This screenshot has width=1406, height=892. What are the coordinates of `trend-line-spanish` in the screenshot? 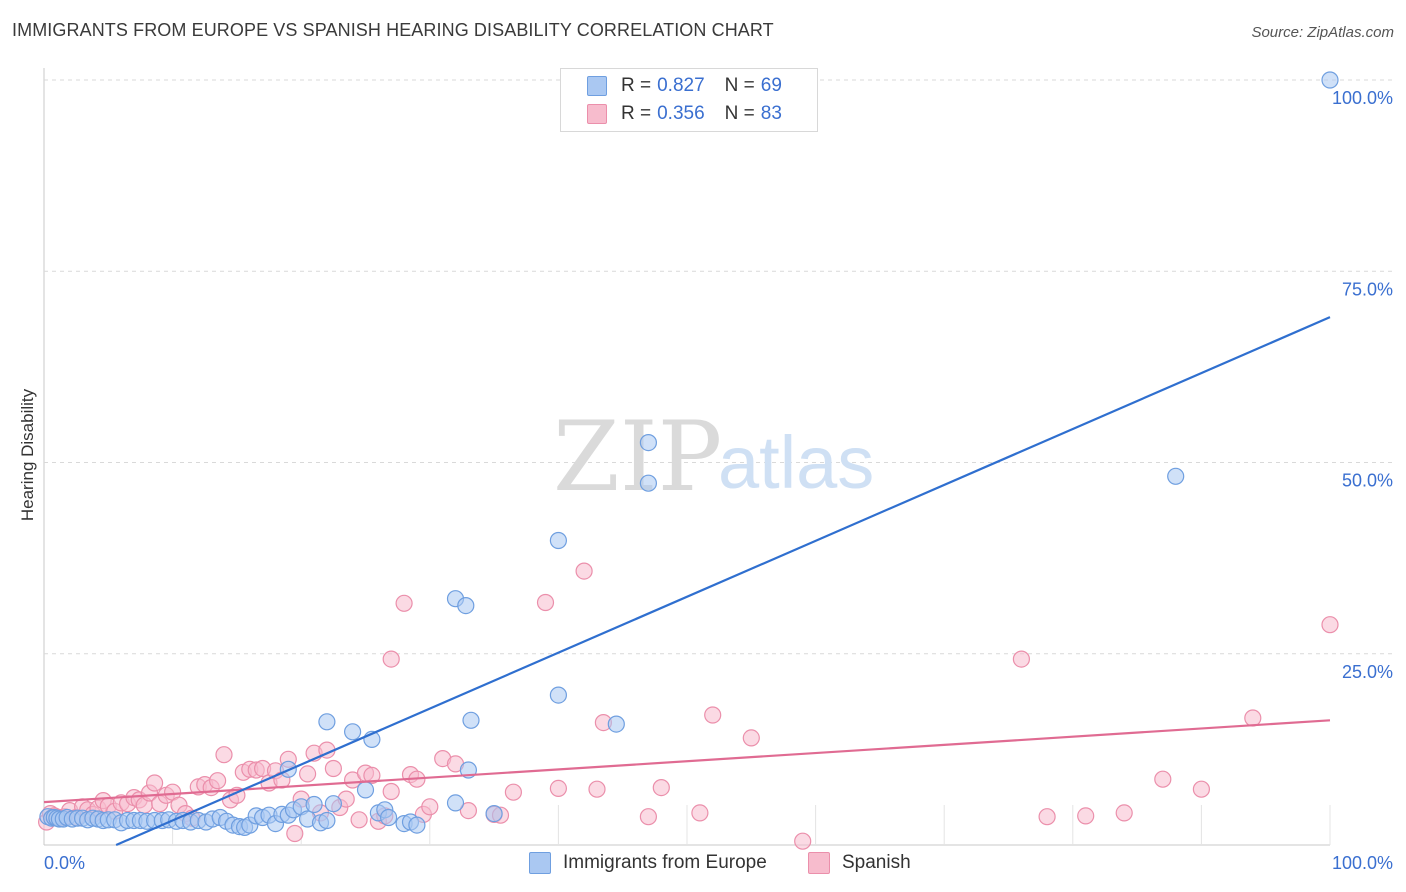 It's located at (687, 761).